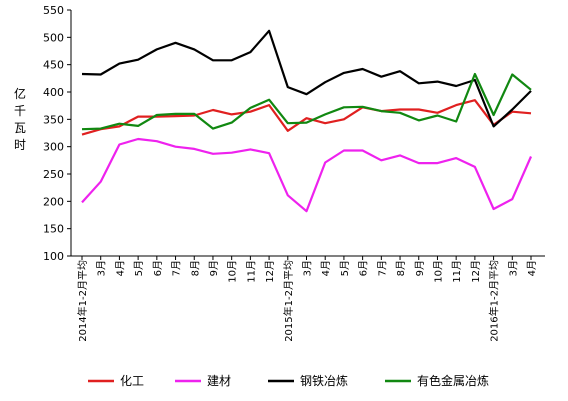 This screenshot has height=401, width=568. Describe the element at coordinates (288, 380) in the screenshot. I see `chart-legend: 化工 建材 钢铁冶炼 有色金属冶炼` at that location.